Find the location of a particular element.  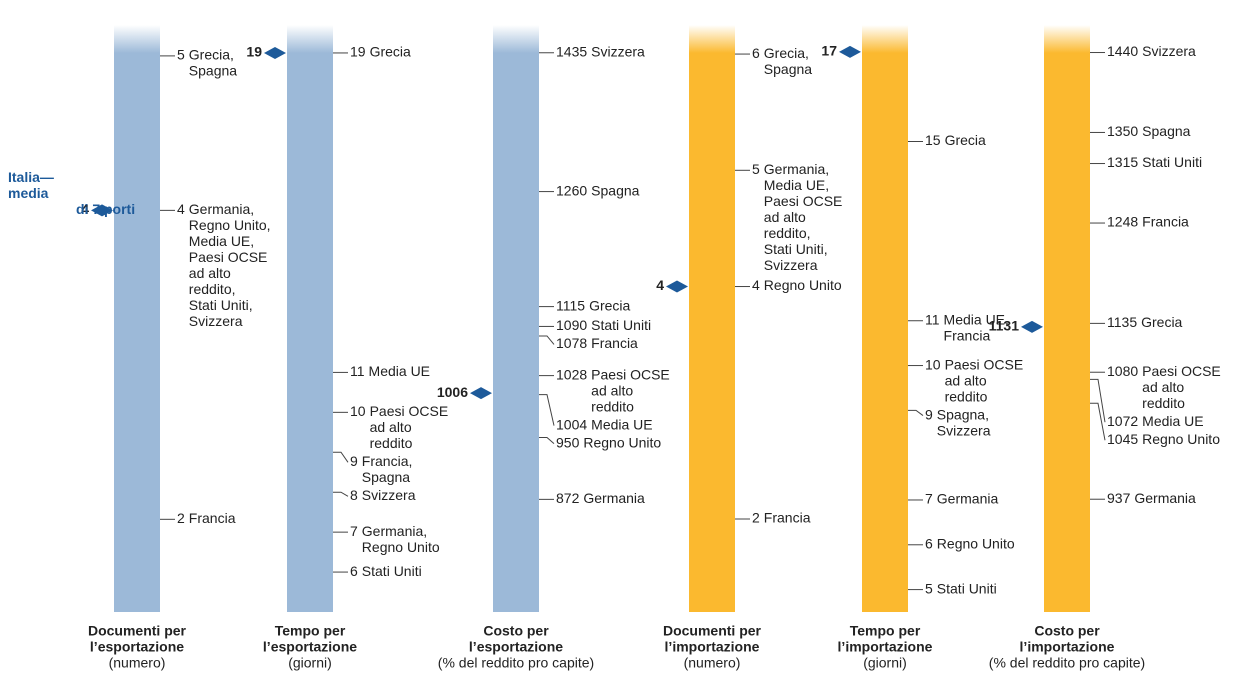

italia-value: 17 is located at coordinates (829, 51).